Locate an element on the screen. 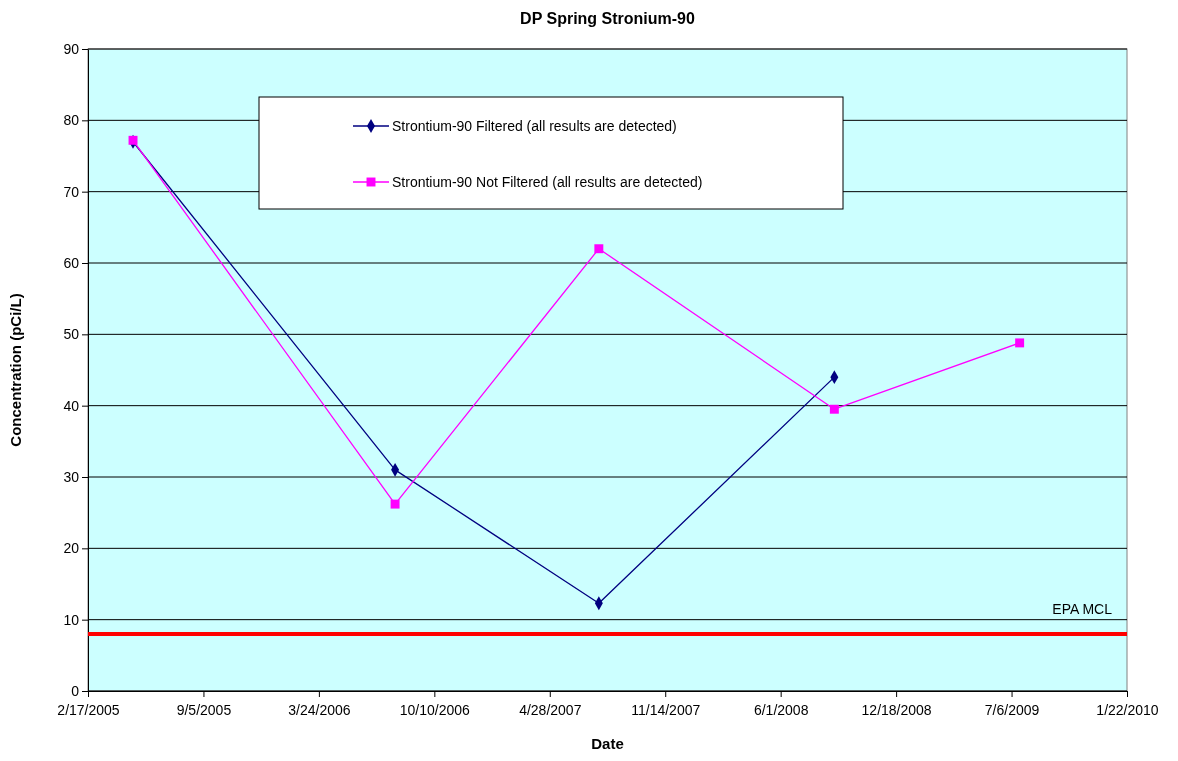 This screenshot has width=1178, height=761. y-tick-label: 90 is located at coordinates (71, 48).